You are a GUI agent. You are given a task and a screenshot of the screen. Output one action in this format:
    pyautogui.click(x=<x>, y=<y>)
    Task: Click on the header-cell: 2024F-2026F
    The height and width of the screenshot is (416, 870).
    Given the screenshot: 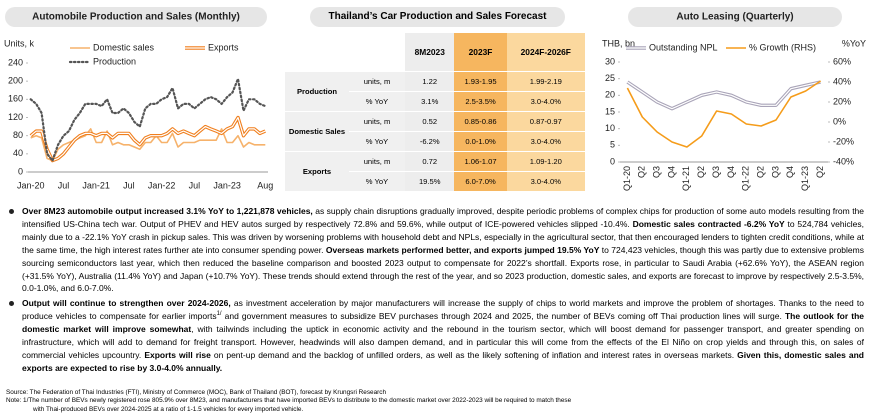 What is the action you would take?
    pyautogui.click(x=545, y=52)
    